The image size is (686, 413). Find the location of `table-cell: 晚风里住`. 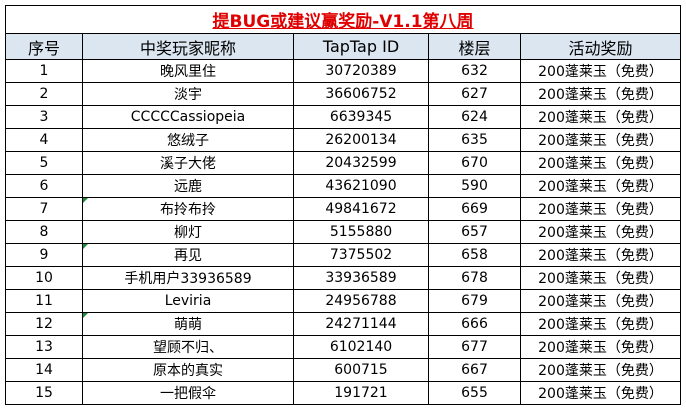

table-cell: 晚风里住 is located at coordinates (188, 71).